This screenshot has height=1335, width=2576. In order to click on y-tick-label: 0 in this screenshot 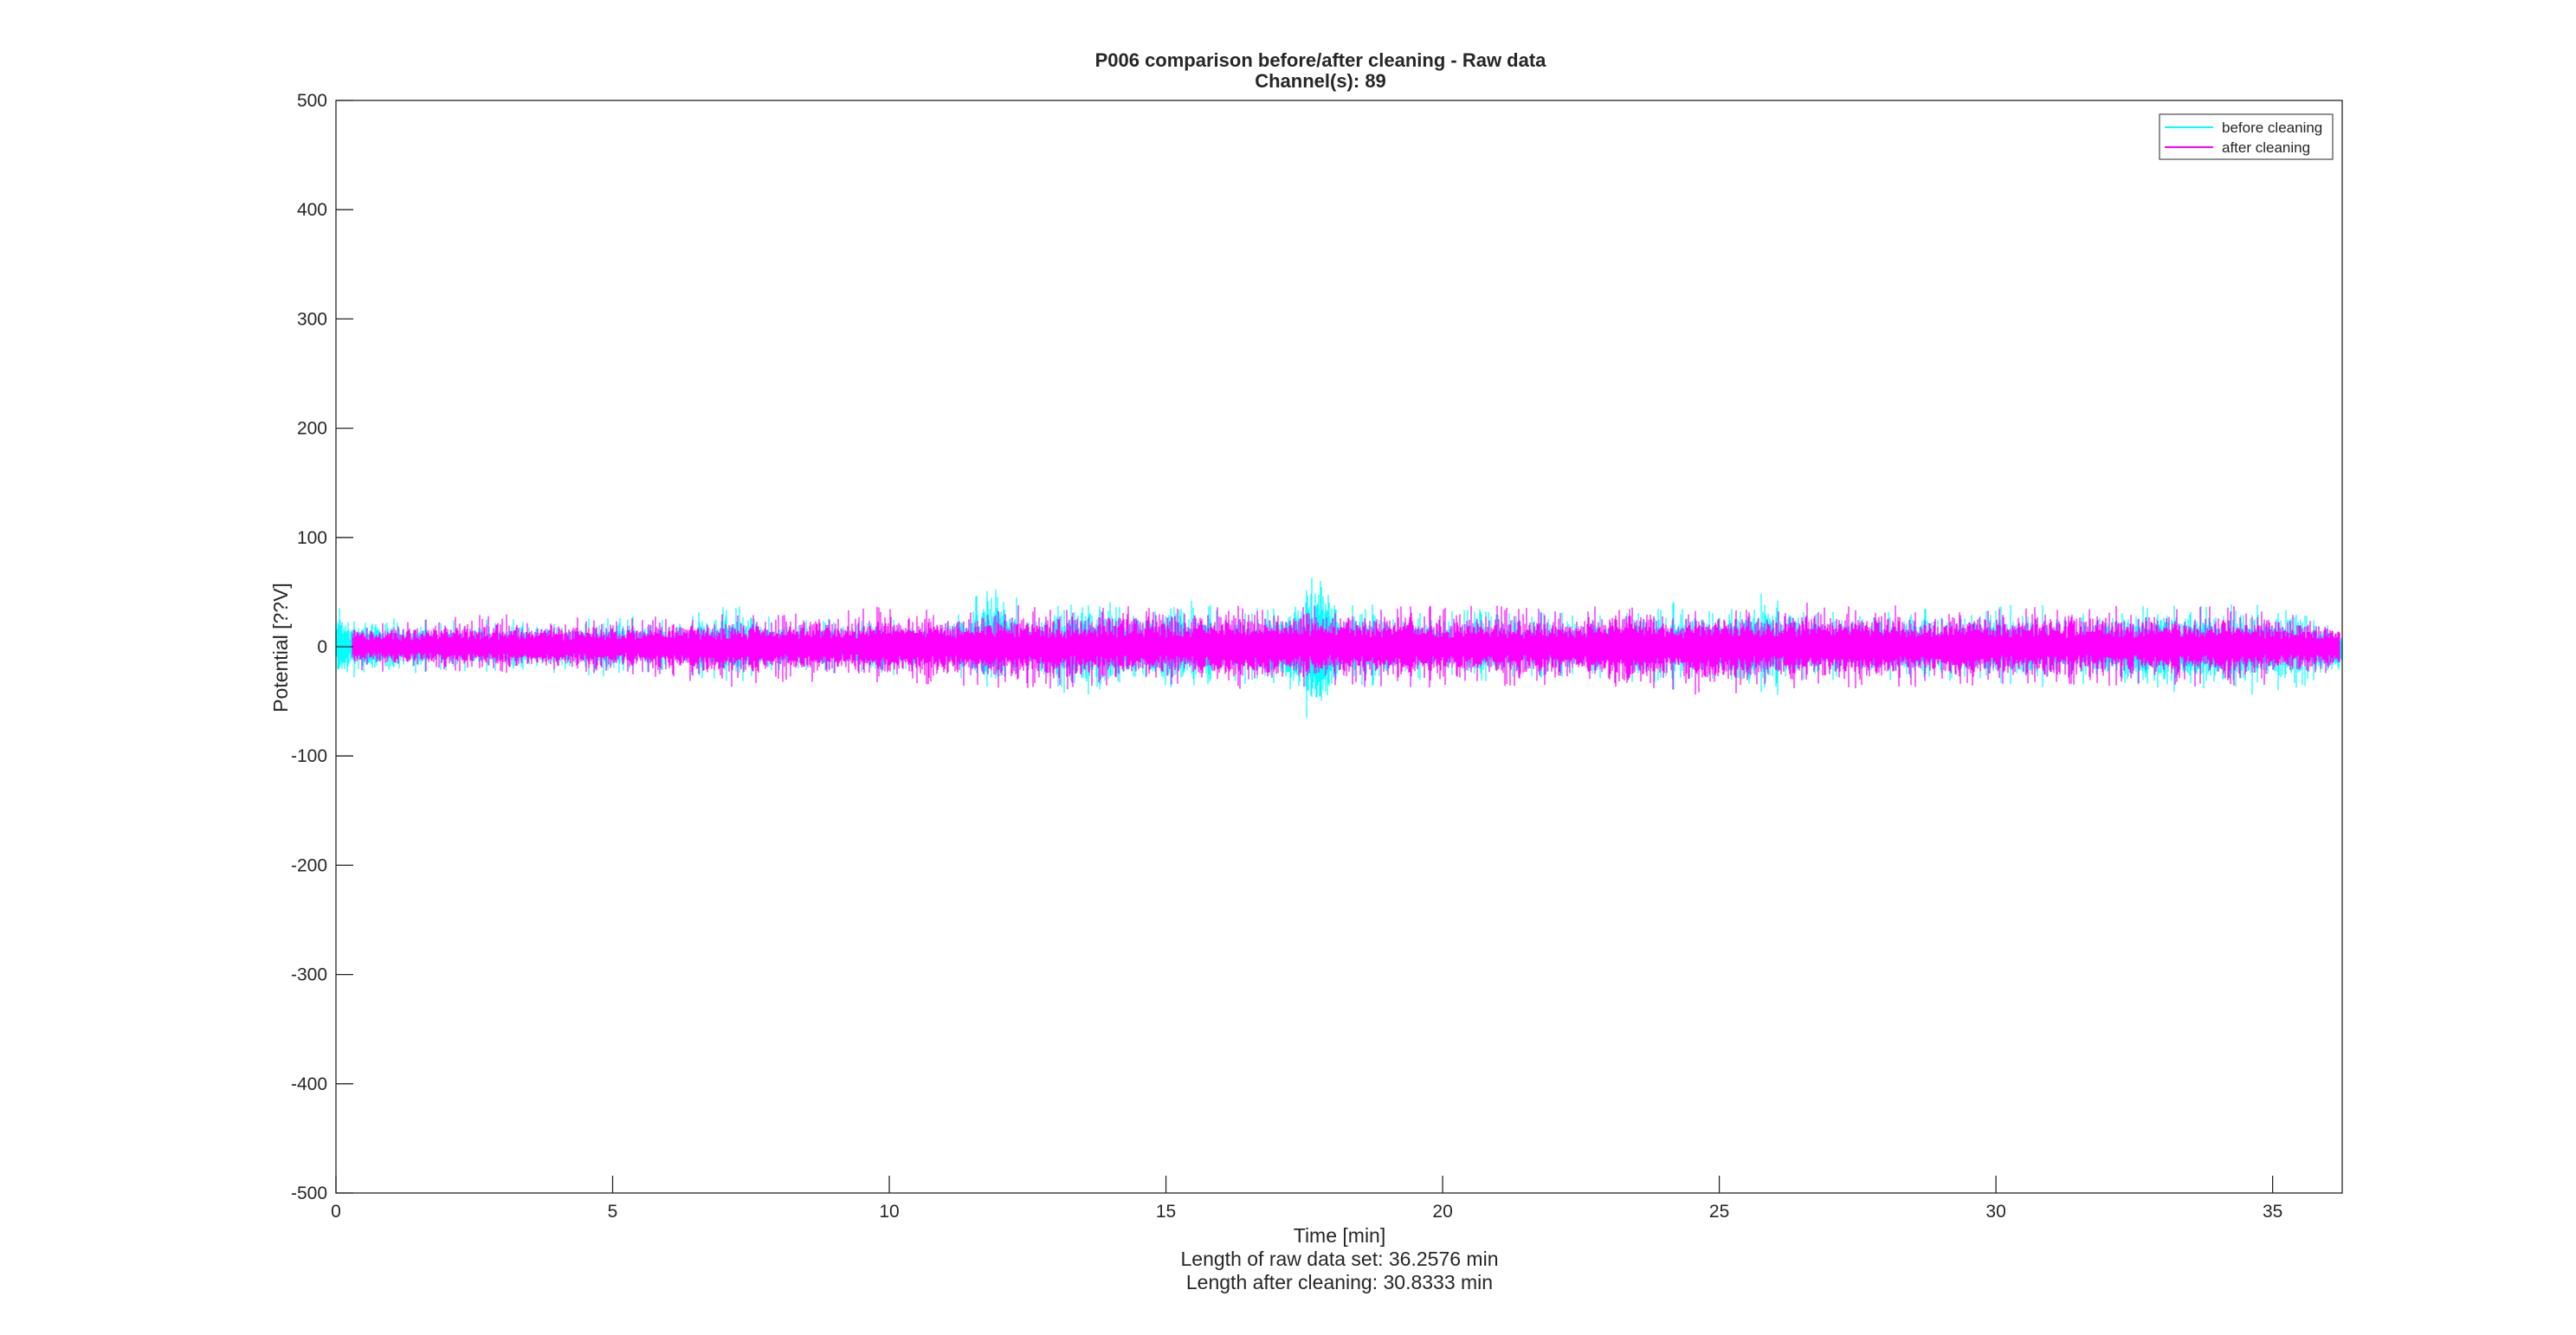, I will do `click(322, 647)`.